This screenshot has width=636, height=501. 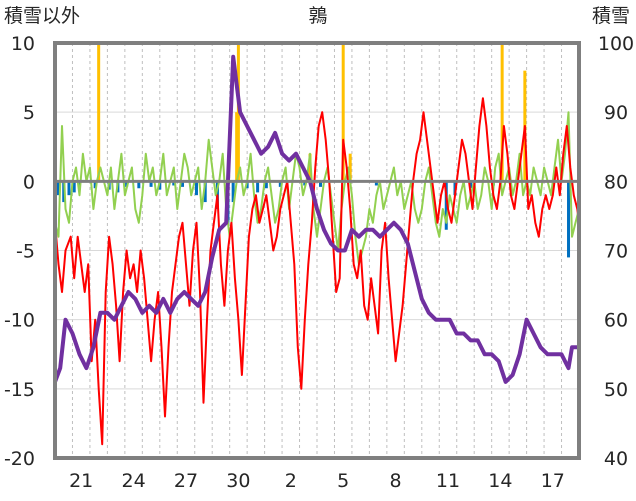 What do you see at coordinates (317, 481) in the screenshot?
I see `x-axis-ticks: 21 24 27 30 2 5 8 11 14 17` at bounding box center [317, 481].